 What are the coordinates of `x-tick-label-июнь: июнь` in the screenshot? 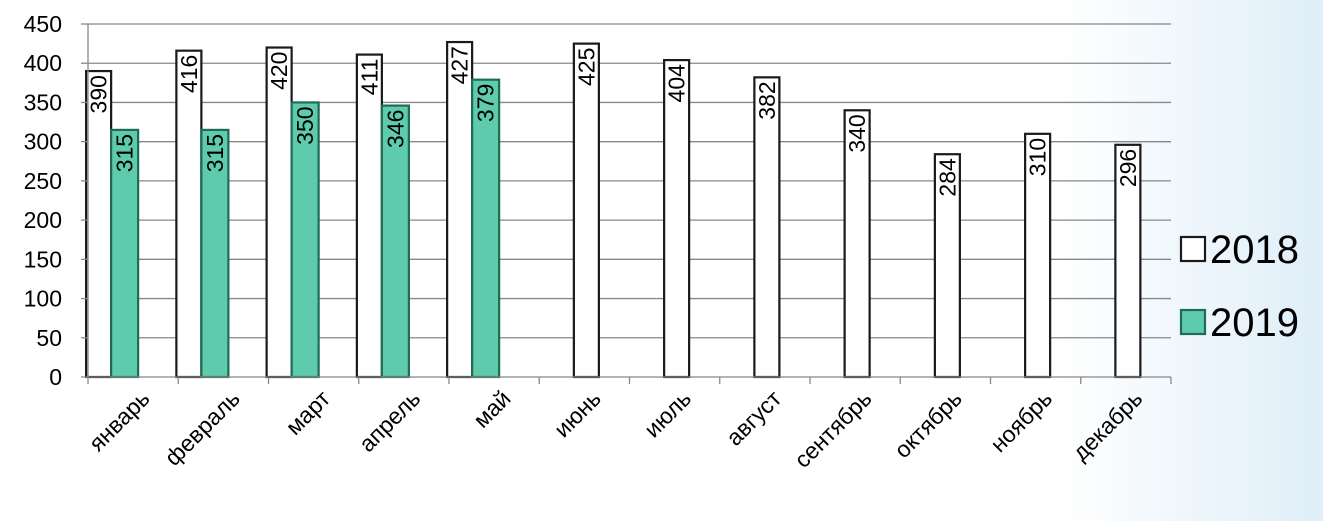 It's located at (577, 413).